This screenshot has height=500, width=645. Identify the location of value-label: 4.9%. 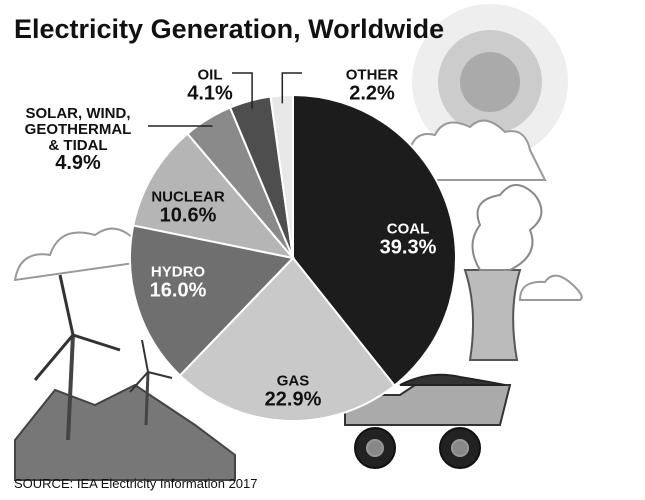
(78, 163).